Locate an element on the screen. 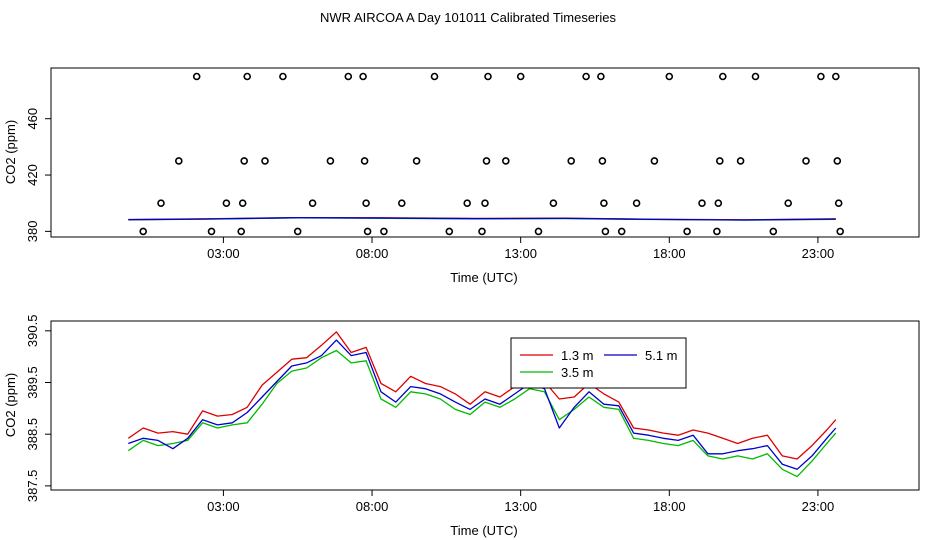  y-tick-label: 460 is located at coordinates (32, 119).